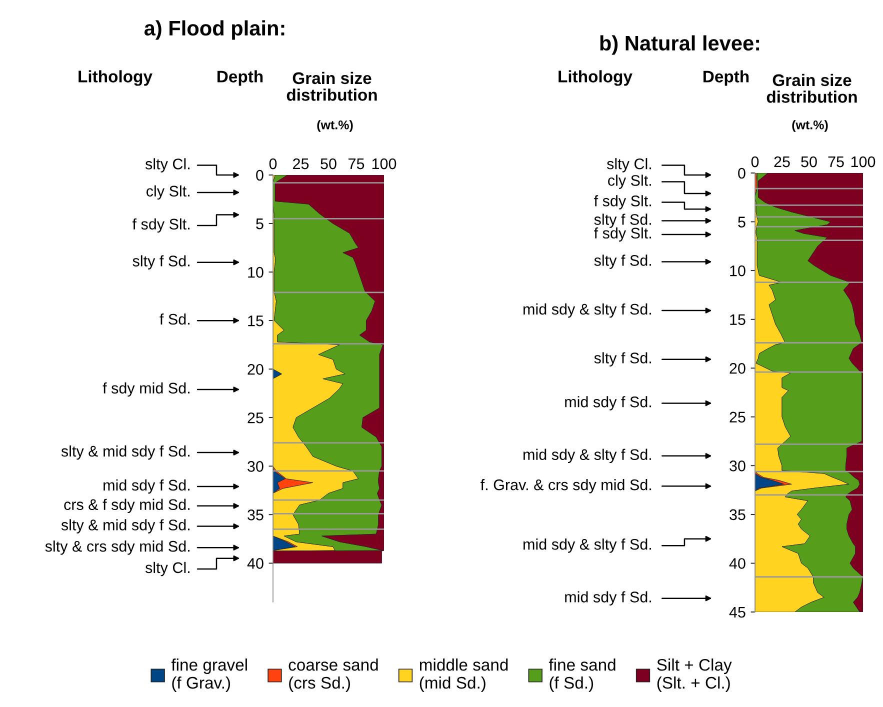 This screenshot has height=707, width=883. Describe the element at coordinates (464, 675) in the screenshot. I see `legend-label: middle sand (mid Sd.)` at that location.